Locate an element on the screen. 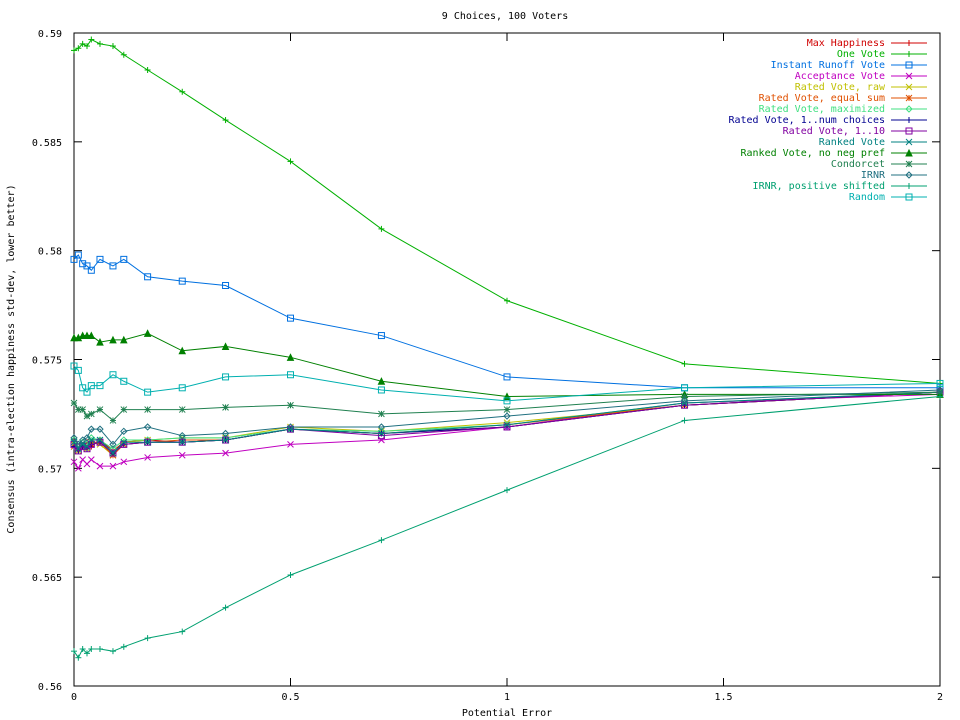 This screenshot has width=960, height=720. legend-item: Rated Vote, maximized is located at coordinates (843, 109).